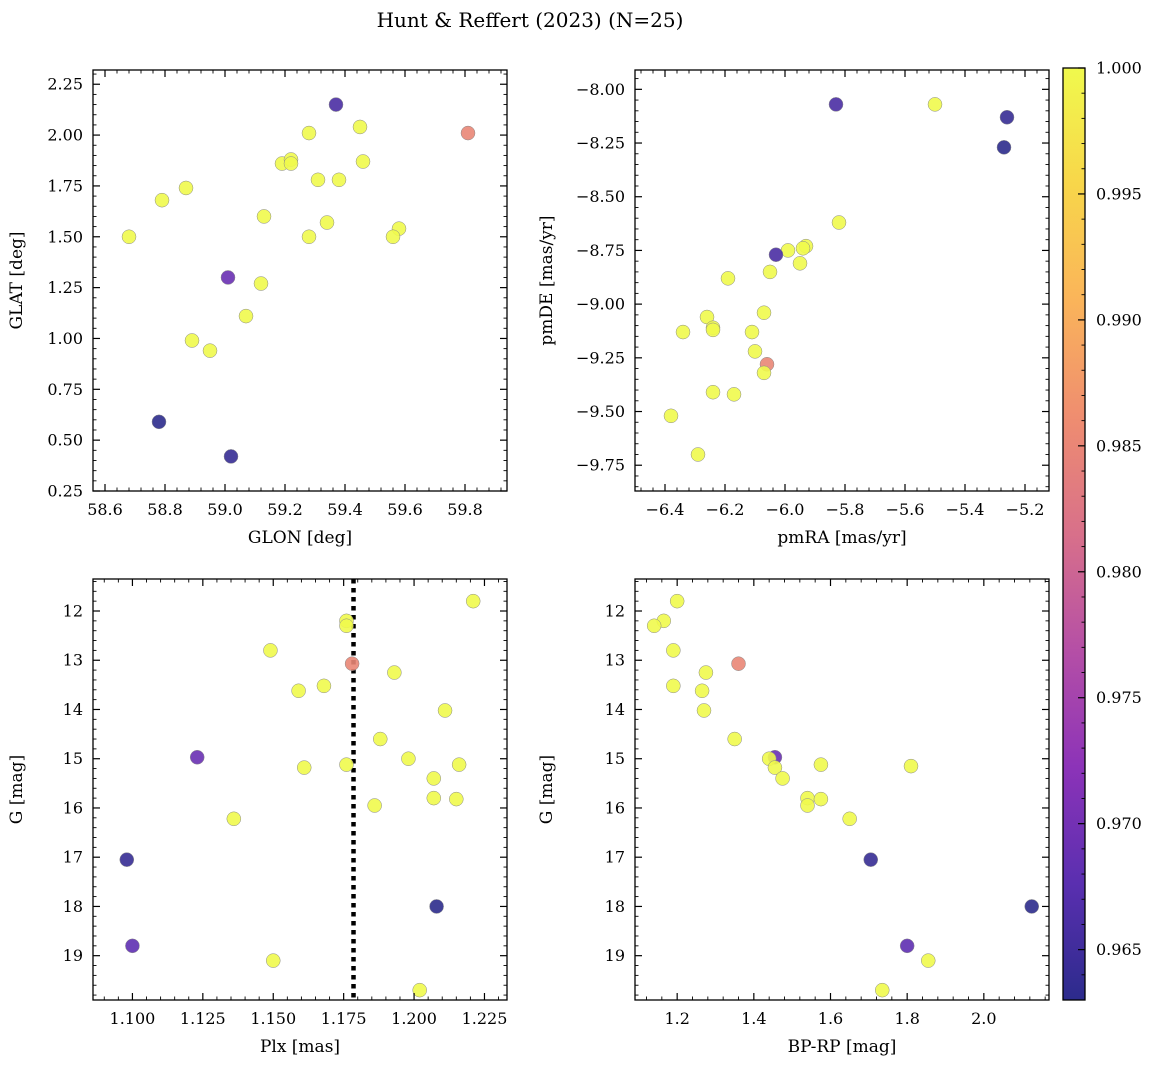 Image resolution: width=1161 pixels, height=1068 pixels. Describe the element at coordinates (600, 250) in the screenshot. I see `y-tick-label: −8.75` at that location.